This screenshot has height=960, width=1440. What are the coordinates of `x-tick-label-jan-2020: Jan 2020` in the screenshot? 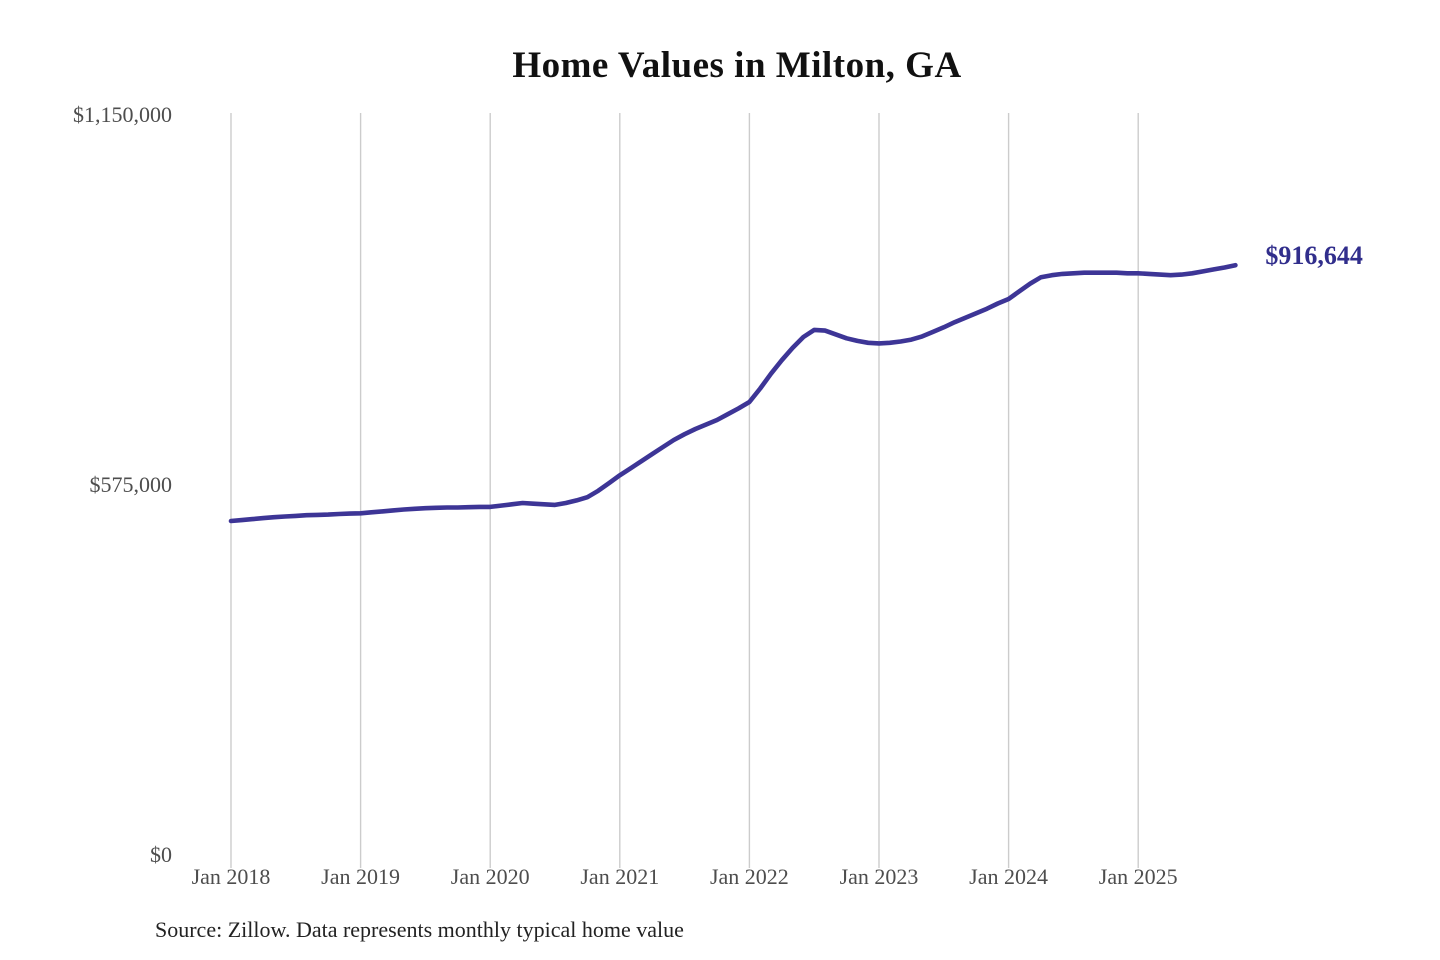 It's located at (490, 876).